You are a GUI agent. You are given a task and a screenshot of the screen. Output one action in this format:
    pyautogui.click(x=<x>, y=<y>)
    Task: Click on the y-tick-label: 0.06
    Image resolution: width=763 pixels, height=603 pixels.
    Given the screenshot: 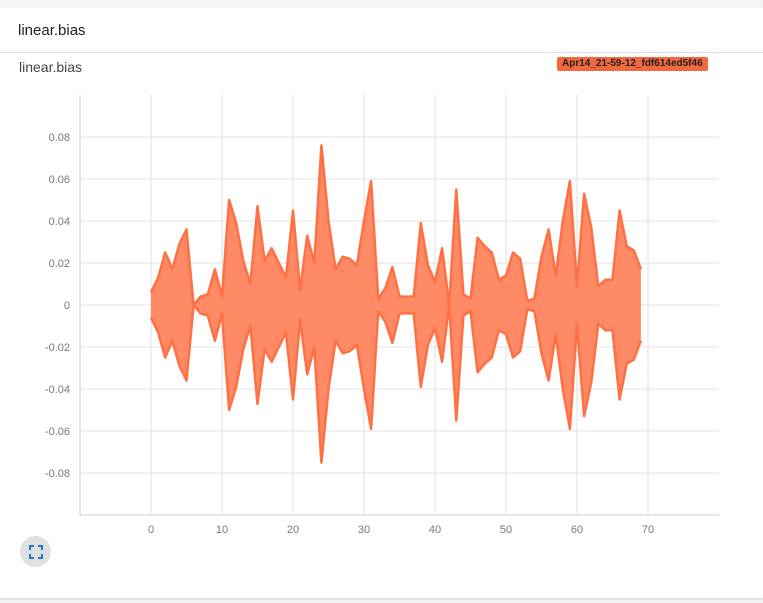 What is the action you would take?
    pyautogui.click(x=59, y=180)
    